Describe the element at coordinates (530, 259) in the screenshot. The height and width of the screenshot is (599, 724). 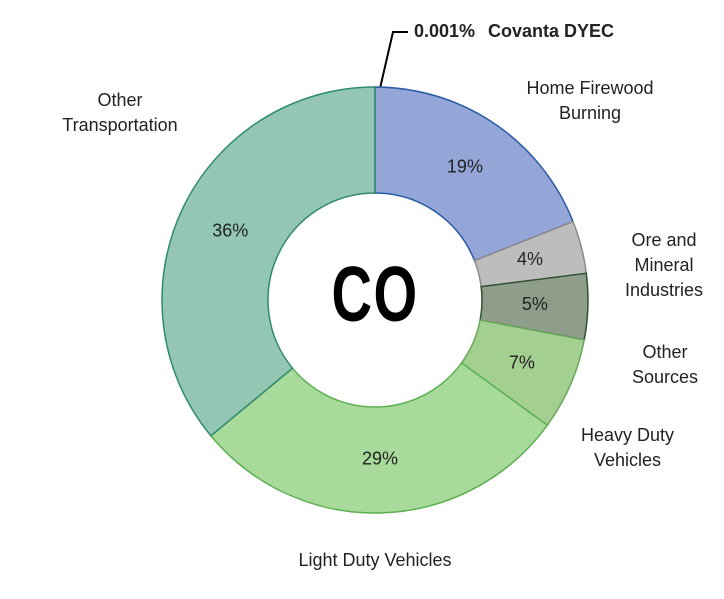
I see `data-label: 4%` at that location.